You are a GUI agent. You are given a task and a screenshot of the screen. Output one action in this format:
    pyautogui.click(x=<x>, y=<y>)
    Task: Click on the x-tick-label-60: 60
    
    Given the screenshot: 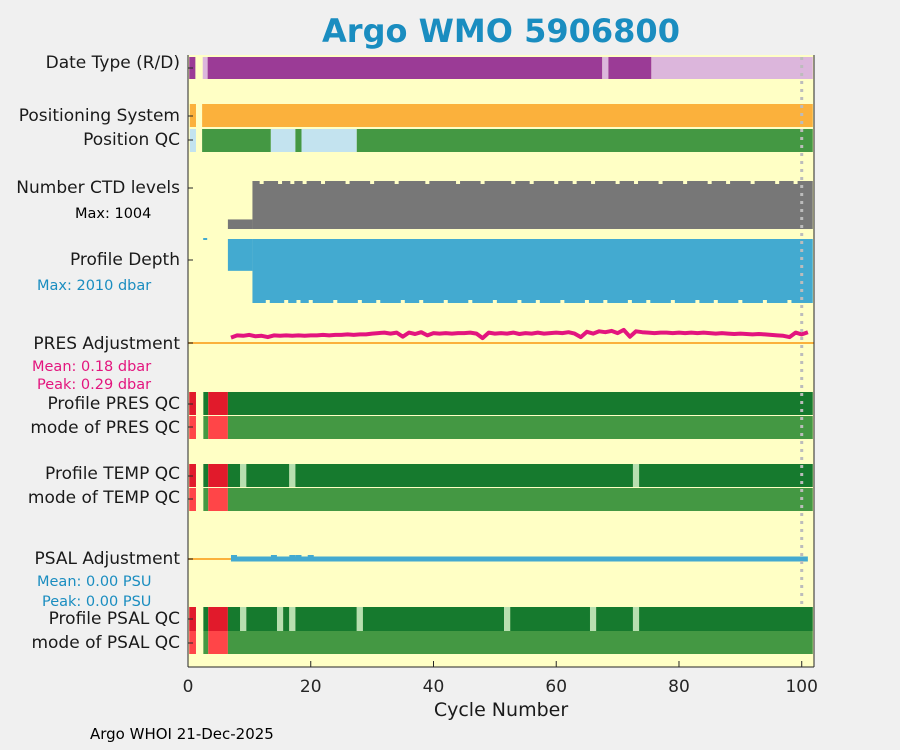 What is the action you would take?
    pyautogui.click(x=556, y=687)
    